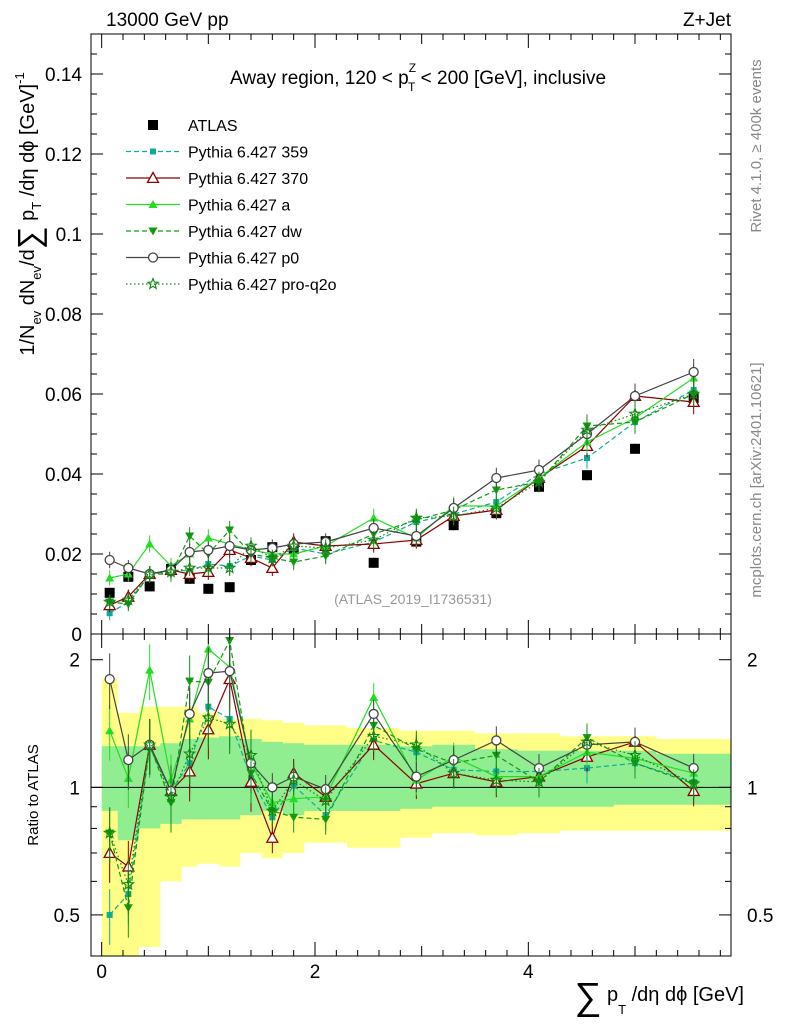  What do you see at coordinates (659, 997) in the screenshot?
I see `x-axis-label: ∑ pT /dη dϕ [GeV]` at bounding box center [659, 997].